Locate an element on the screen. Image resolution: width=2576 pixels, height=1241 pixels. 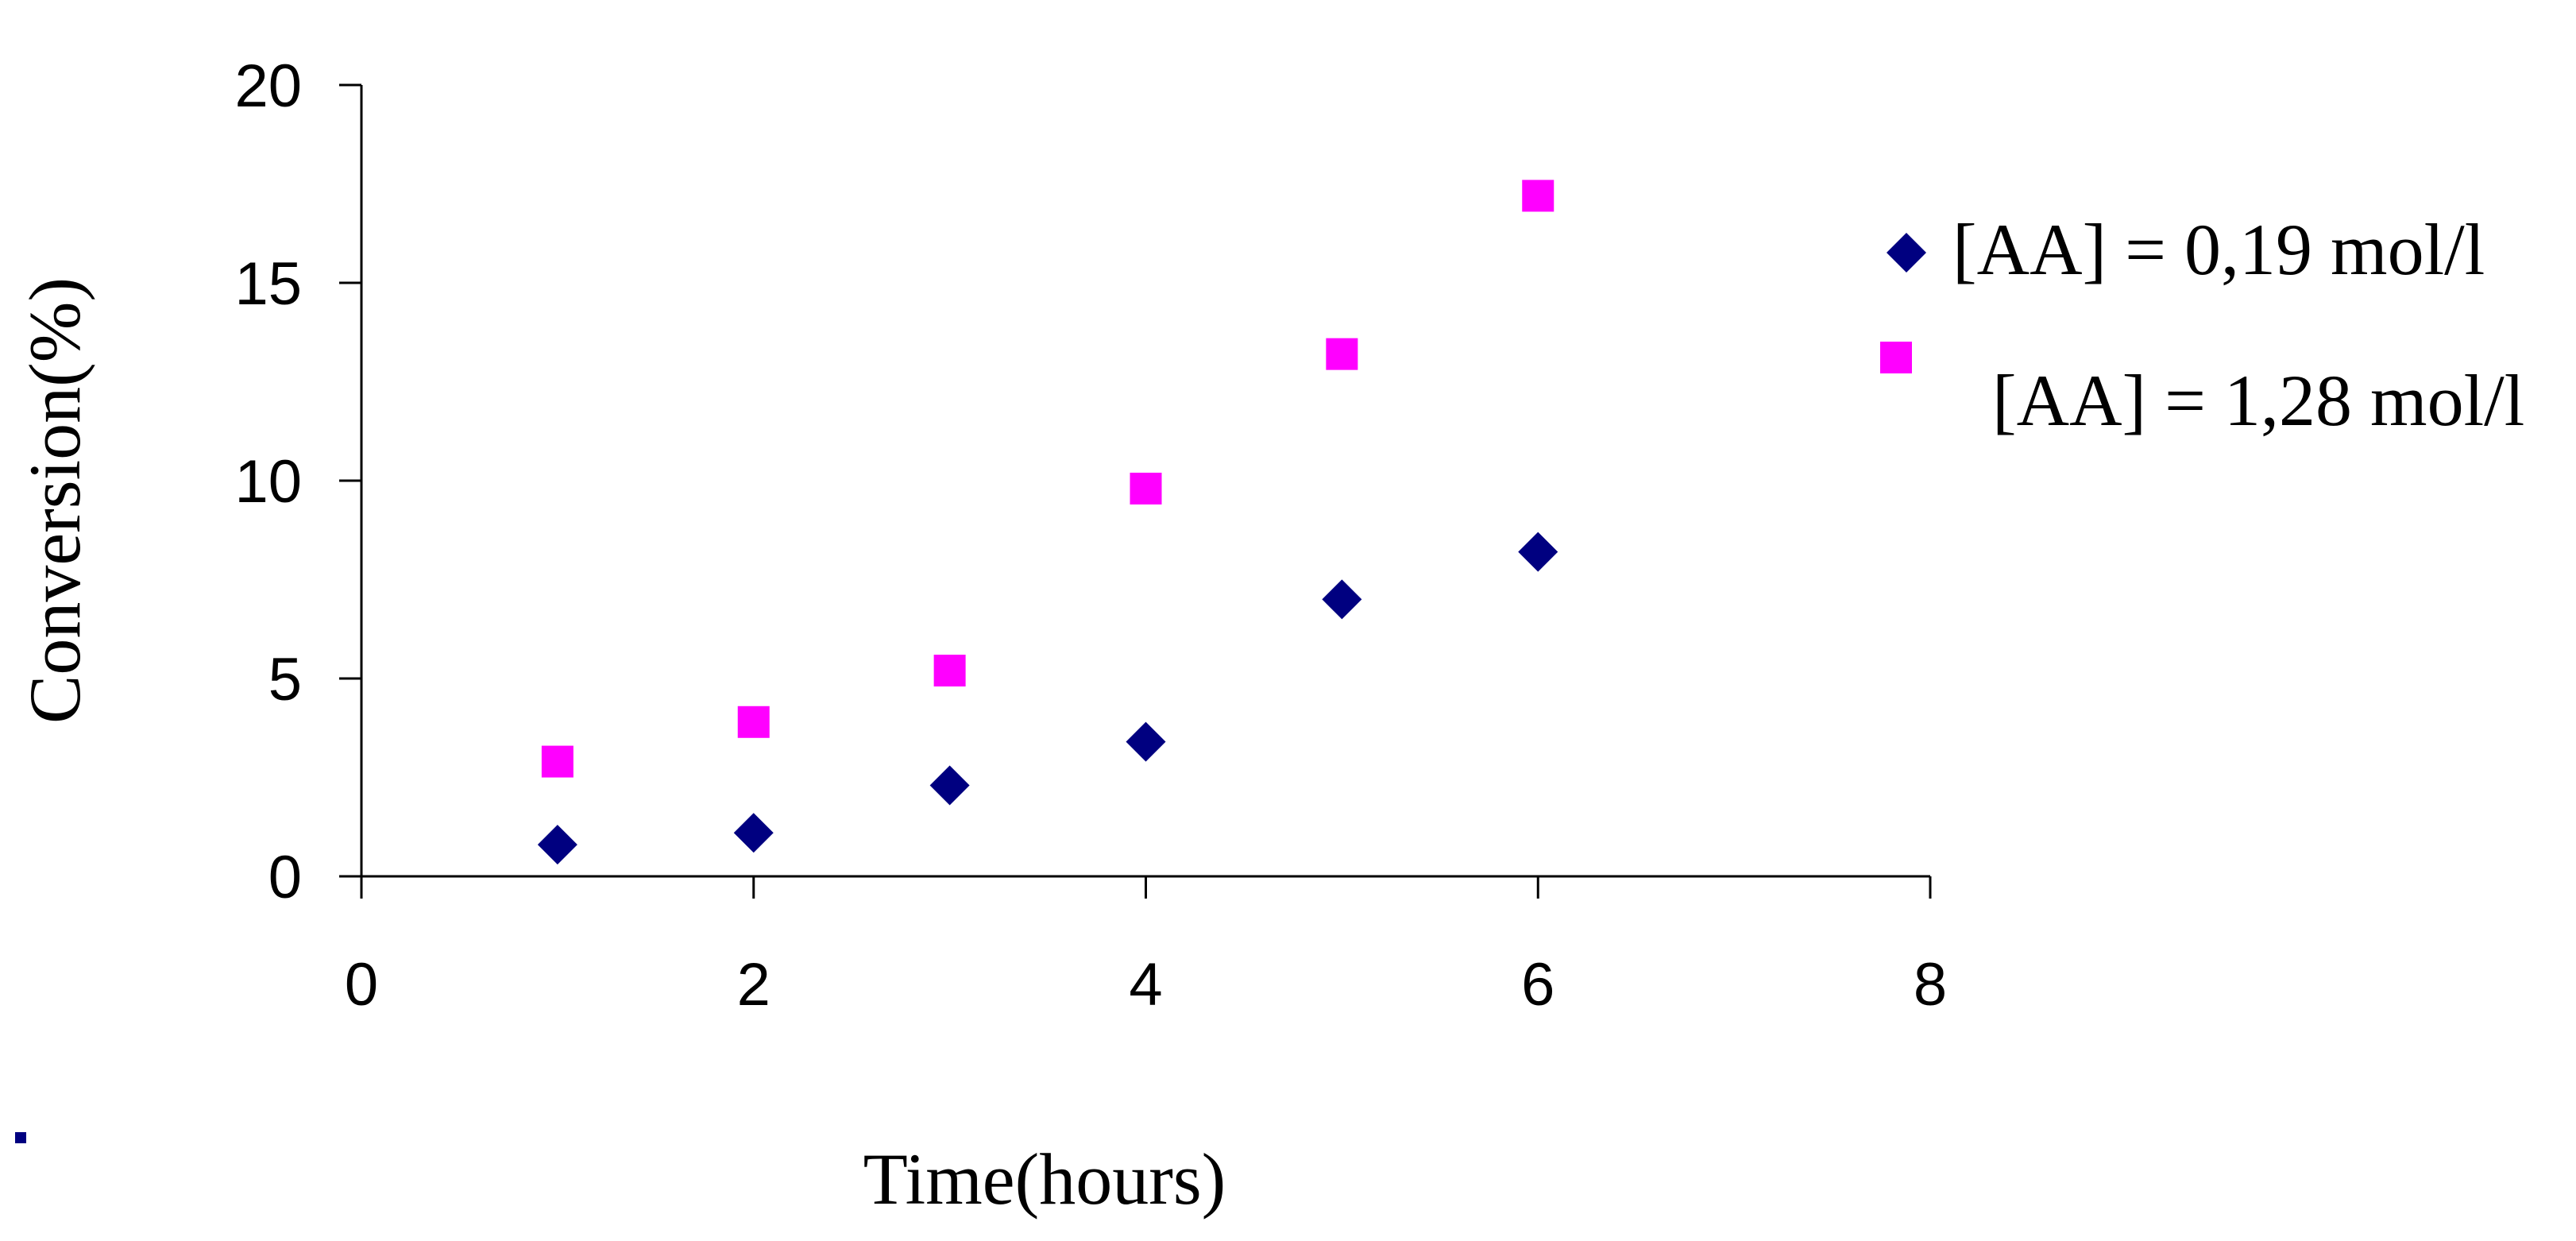
x-tick-label: 2 is located at coordinates (753, 985).